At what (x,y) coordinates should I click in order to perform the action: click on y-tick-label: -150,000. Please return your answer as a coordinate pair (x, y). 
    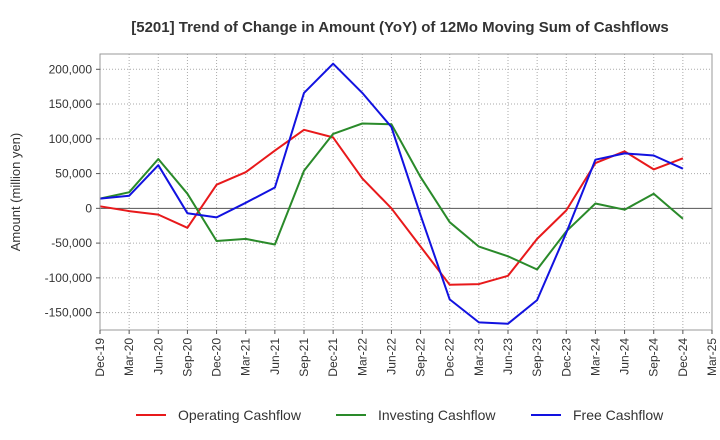
    Looking at the image, I should click on (69, 313).